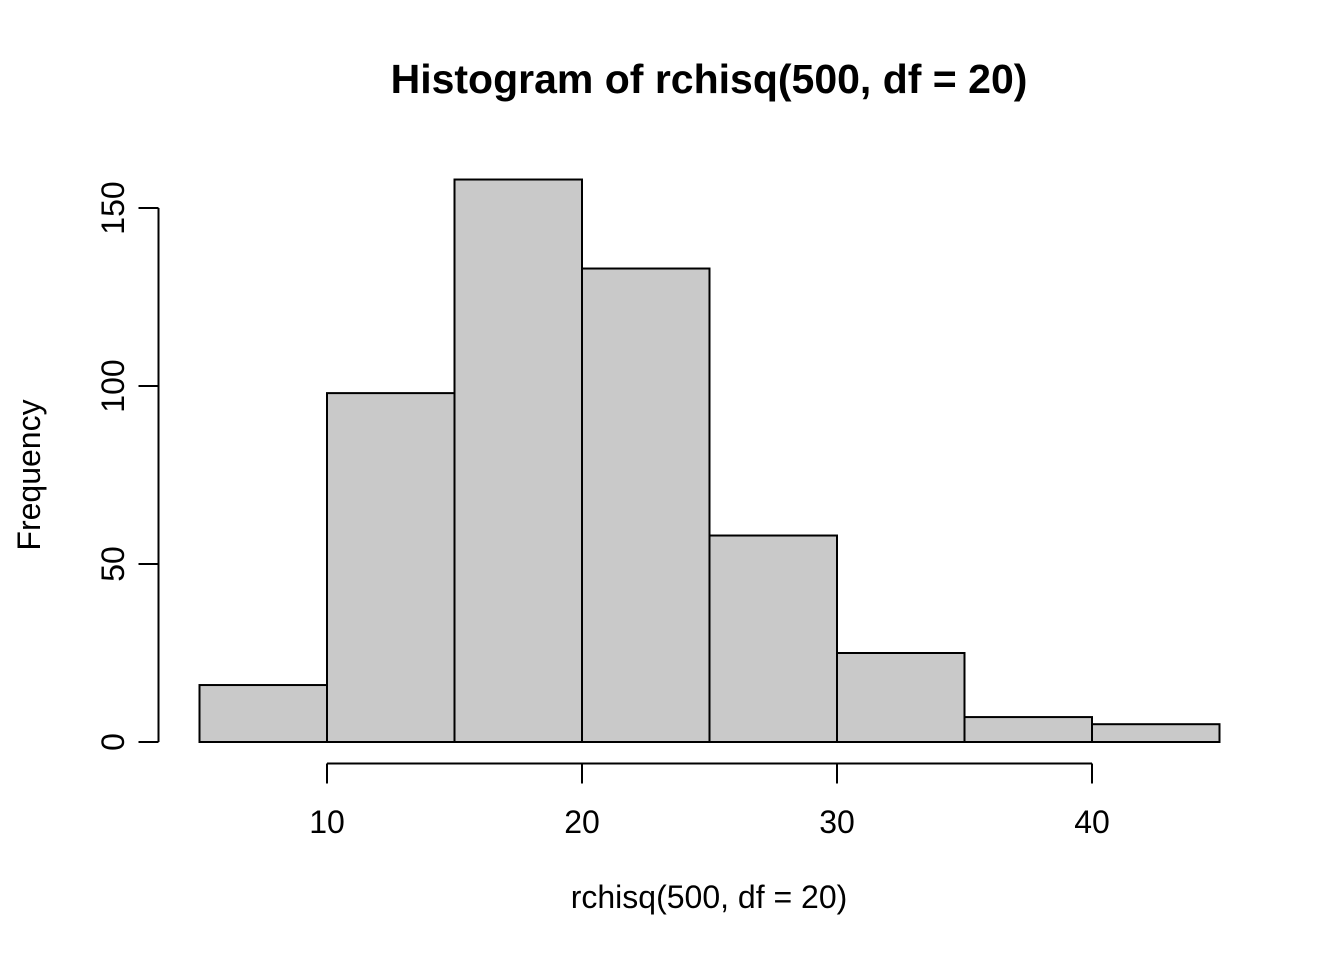 The image size is (1344, 960). Describe the element at coordinates (113, 742) in the screenshot. I see `y-tick-label: 0` at that location.